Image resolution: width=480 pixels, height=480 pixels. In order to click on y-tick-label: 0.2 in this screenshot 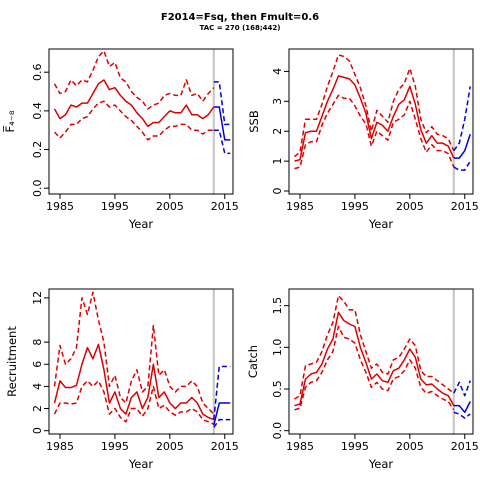, I will do `click(37, 150)`.